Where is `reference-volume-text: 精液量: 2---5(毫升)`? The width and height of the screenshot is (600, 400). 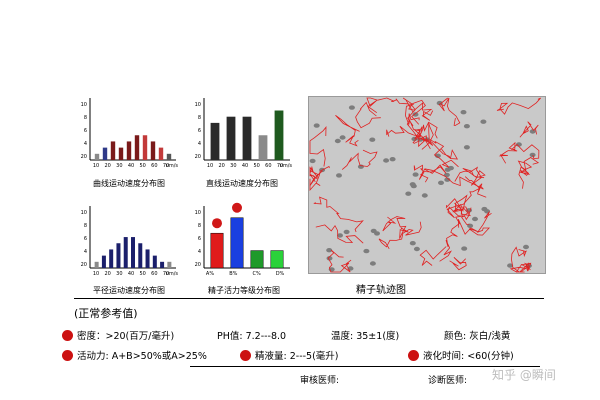 reference-volume-text: 精液量: 2---5(毫升) is located at coordinates (297, 356).